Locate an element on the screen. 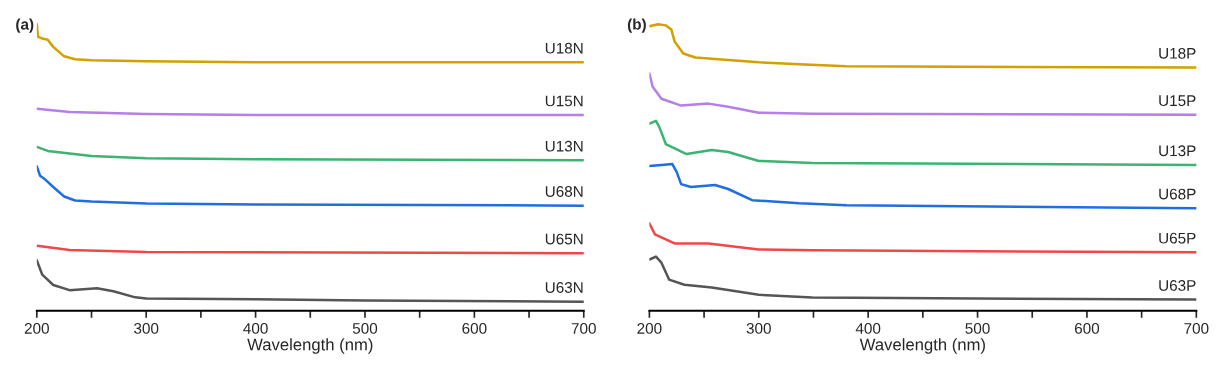  series-label: U63N is located at coordinates (564, 287).